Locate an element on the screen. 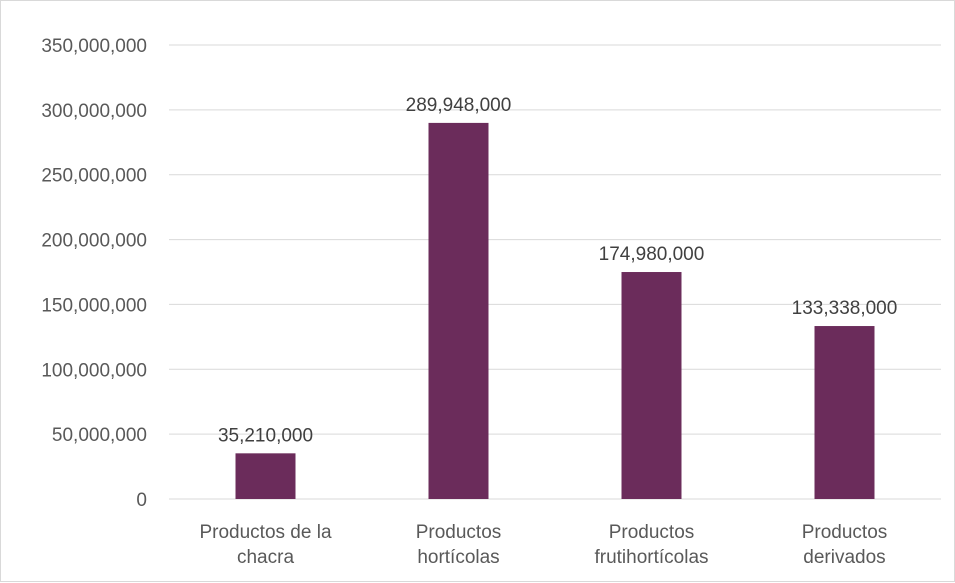 This screenshot has height=583, width=955. y-tick-label: 150,000,000 is located at coordinates (94, 305).